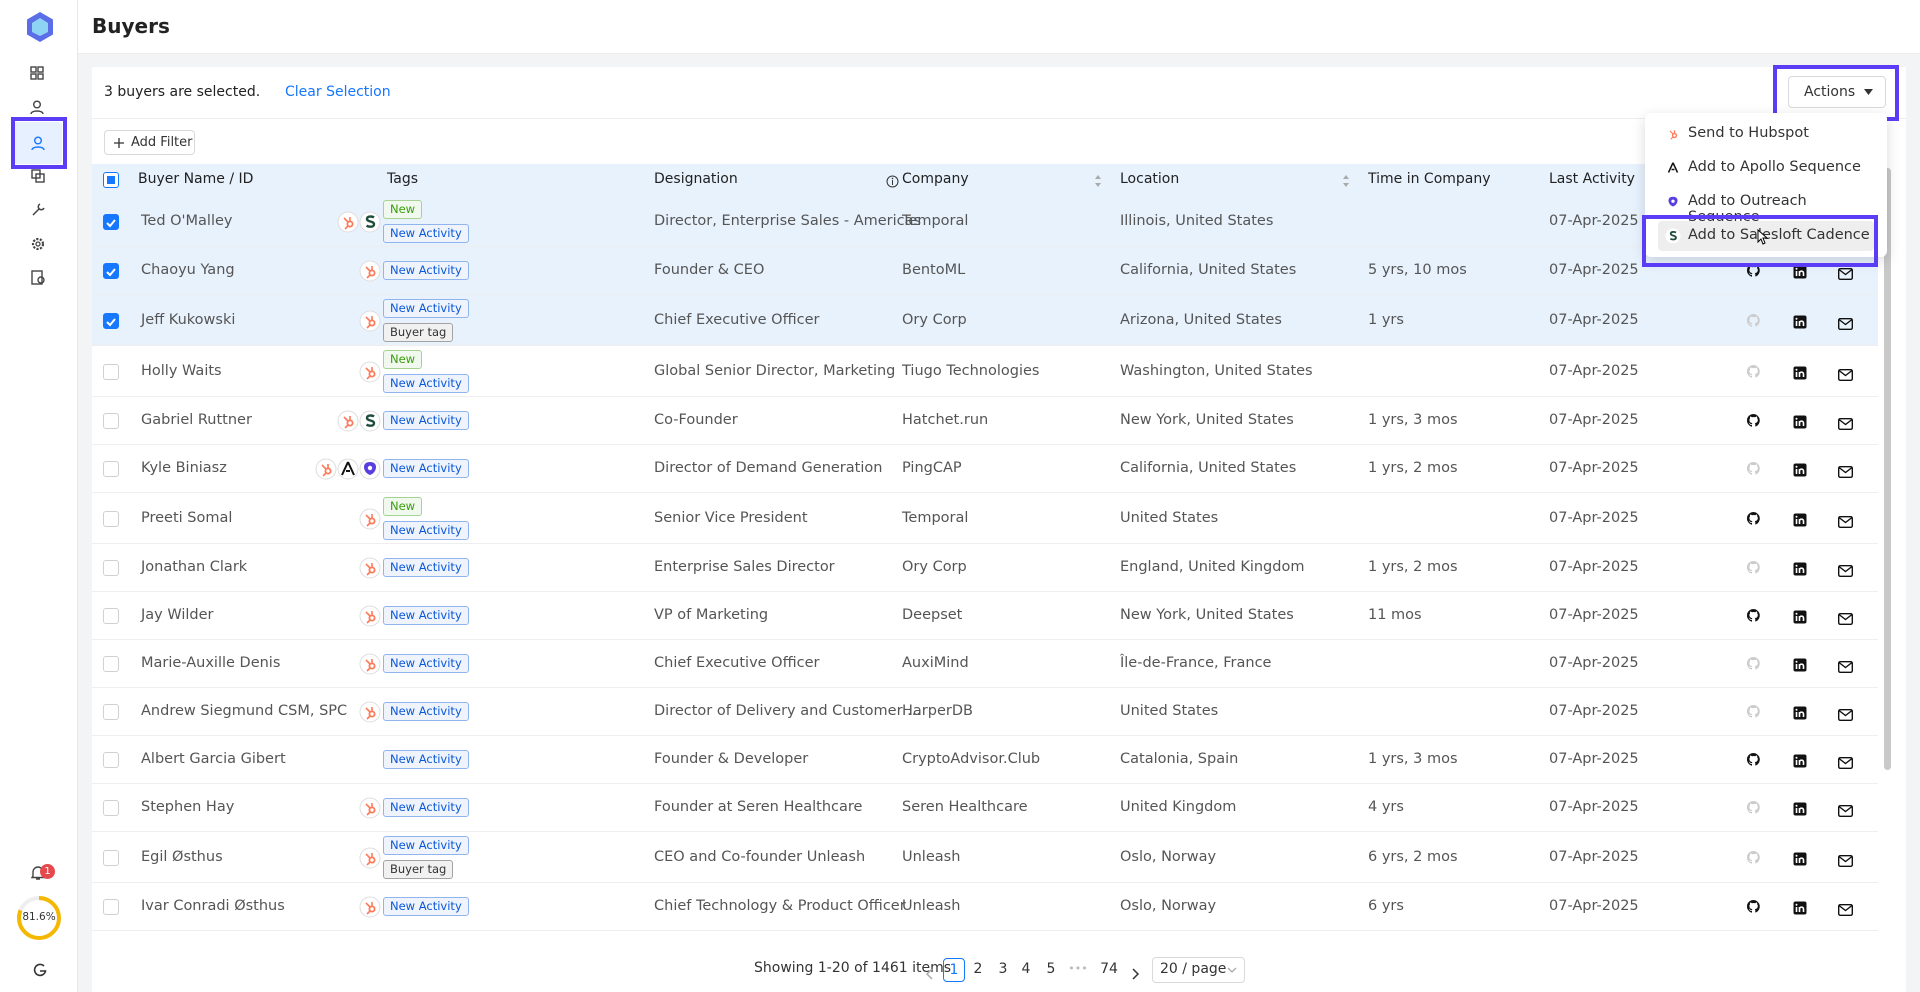 Image resolution: width=1920 pixels, height=992 pixels. I want to click on next-page, so click(1136, 974).